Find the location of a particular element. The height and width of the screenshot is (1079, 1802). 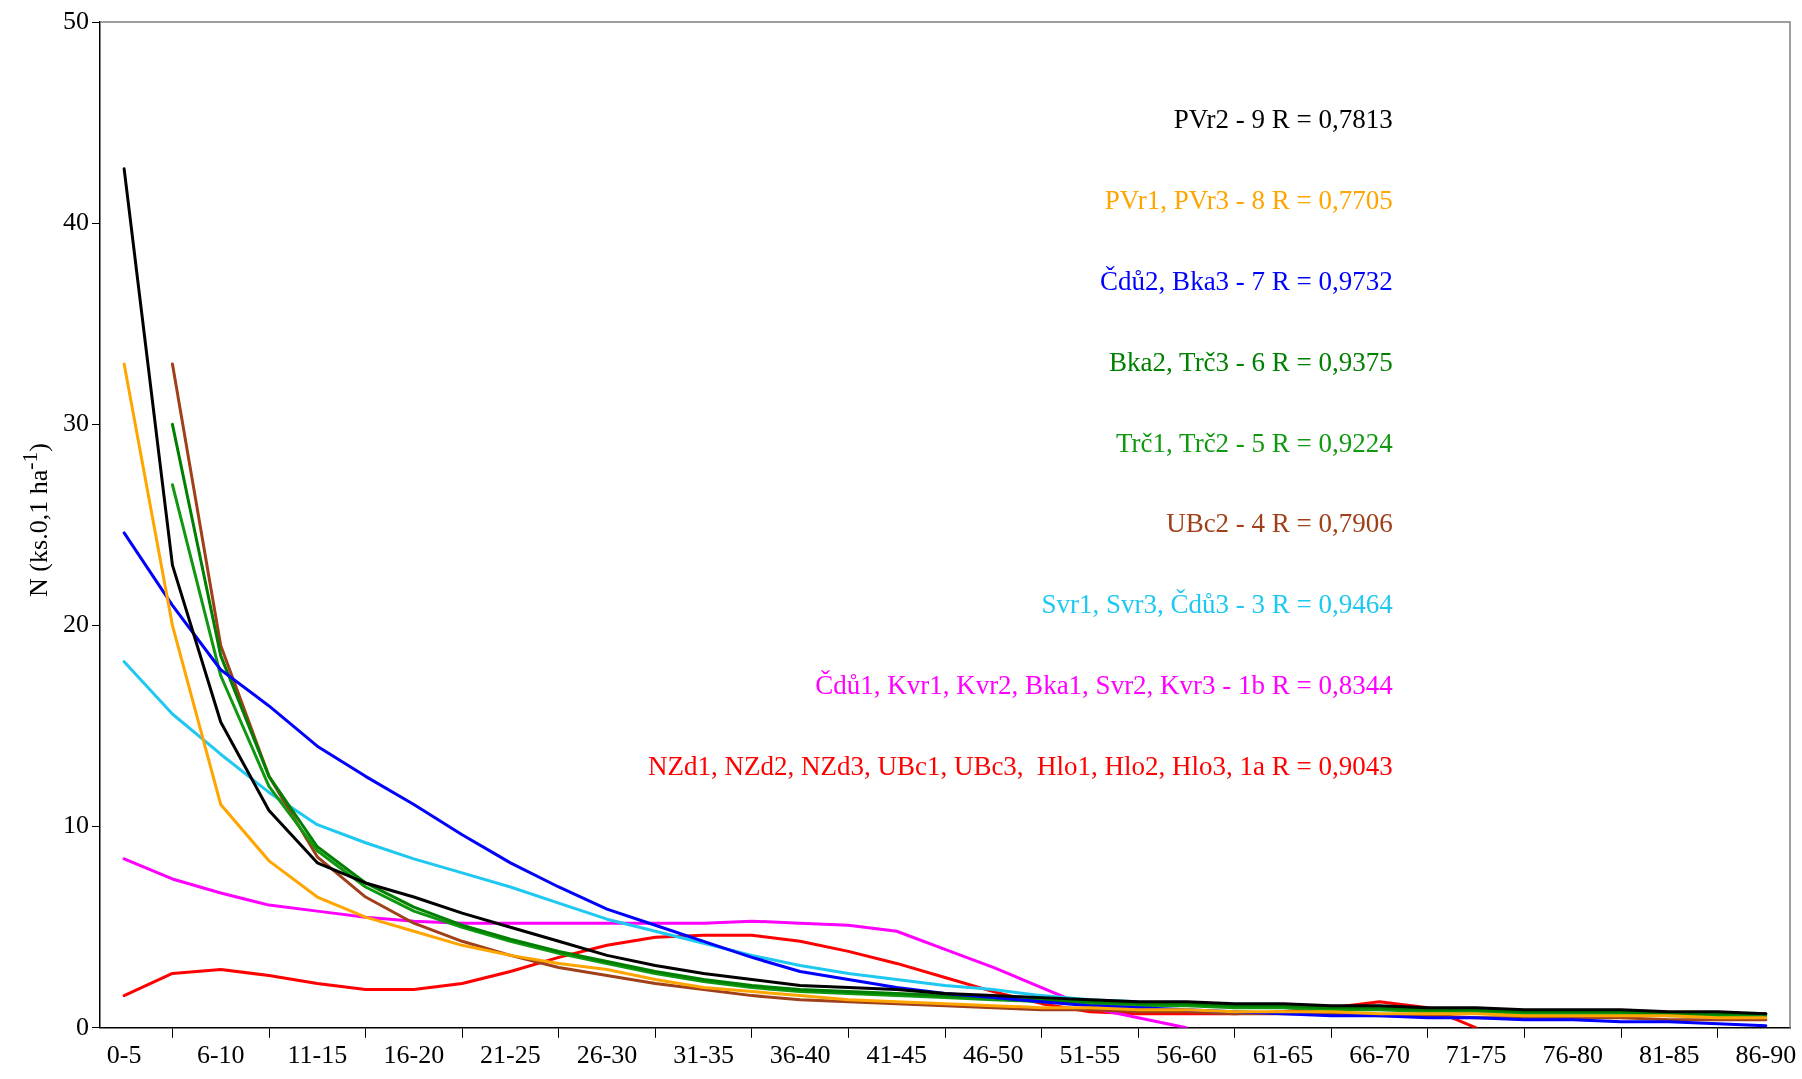

y-tick-label: 10 is located at coordinates (76, 825).